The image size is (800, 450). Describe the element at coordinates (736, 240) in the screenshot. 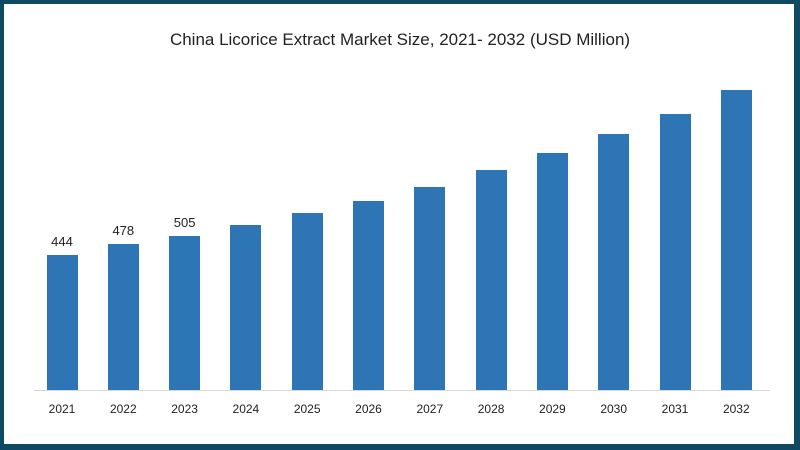

I see `bar-2032` at that location.